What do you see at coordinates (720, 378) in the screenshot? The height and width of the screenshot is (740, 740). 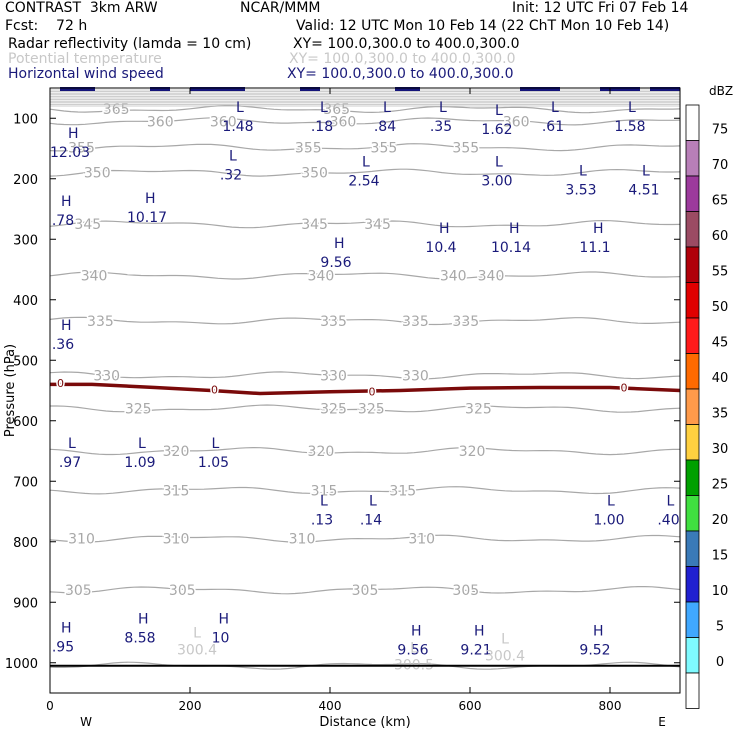 I see `colorbar-level-label: 40` at bounding box center [720, 378].